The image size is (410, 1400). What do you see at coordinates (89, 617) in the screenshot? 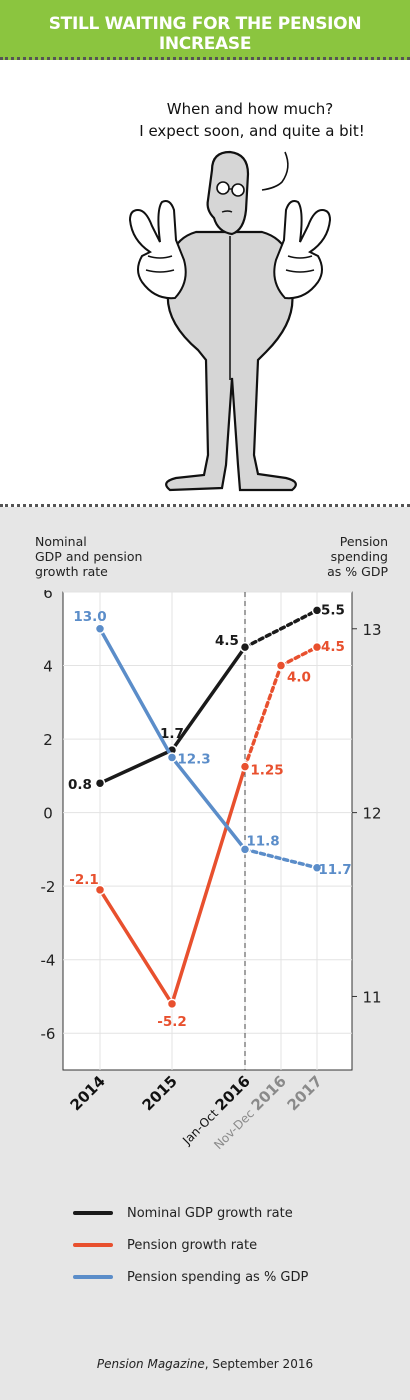
I see `data-label: 13.0` at bounding box center [89, 617].